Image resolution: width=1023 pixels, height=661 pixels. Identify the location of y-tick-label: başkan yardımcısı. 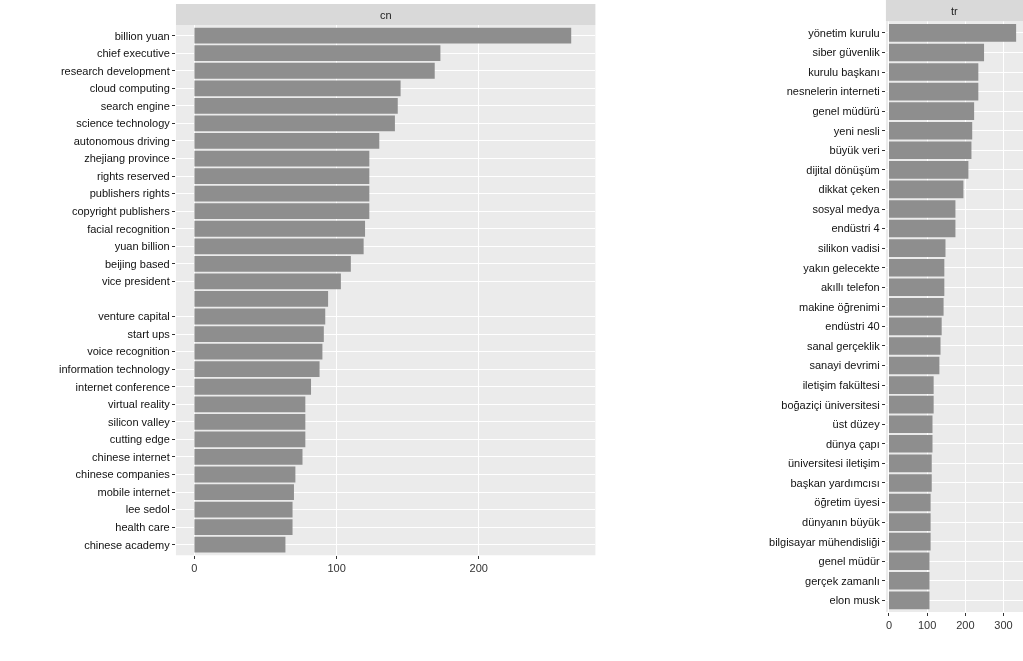
(835, 482).